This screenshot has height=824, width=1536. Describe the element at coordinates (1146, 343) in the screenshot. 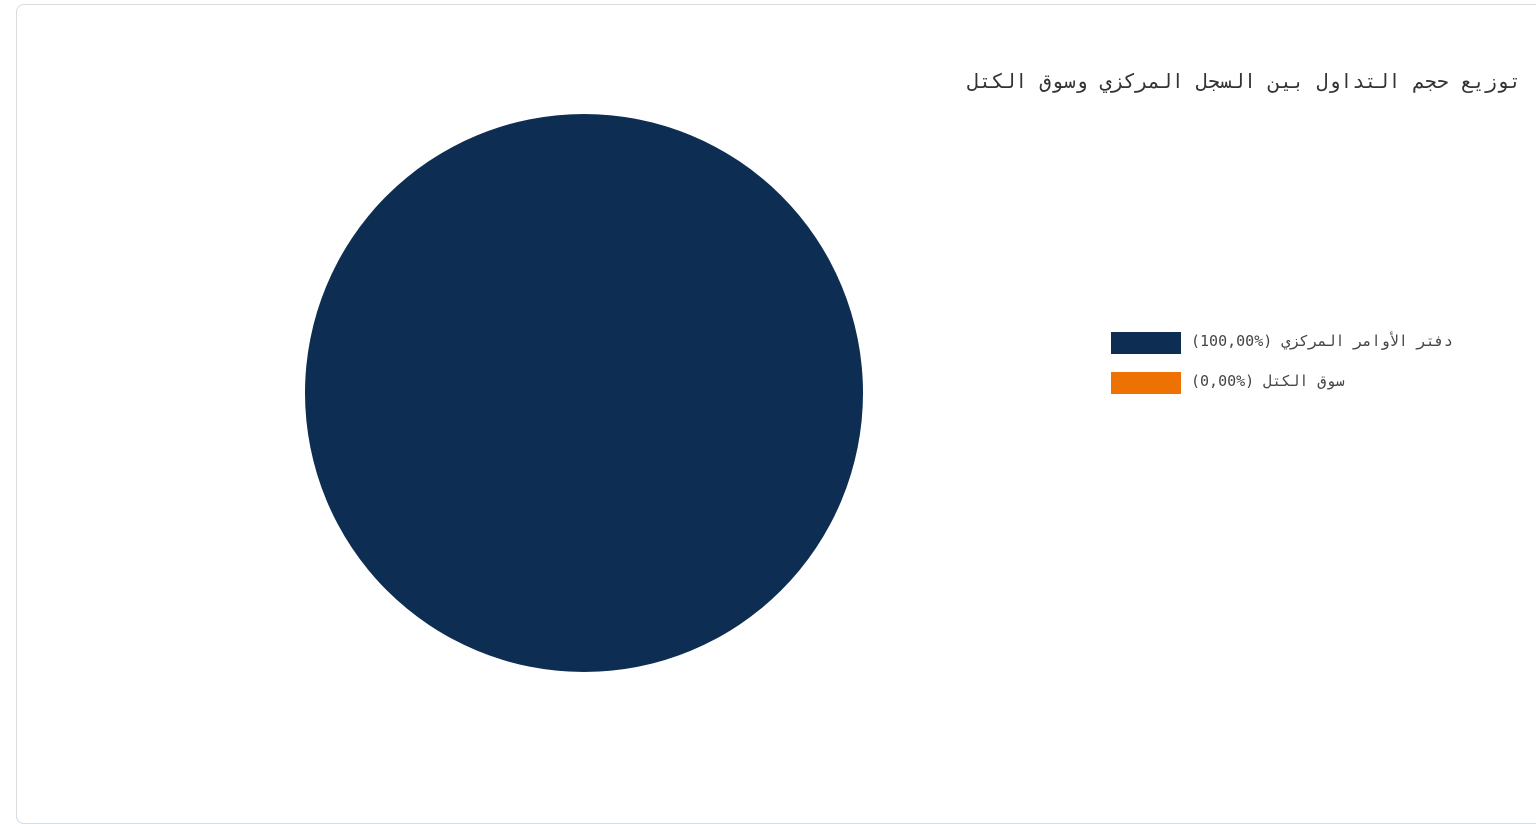

I see `legend-swatch-central-order-book` at that location.